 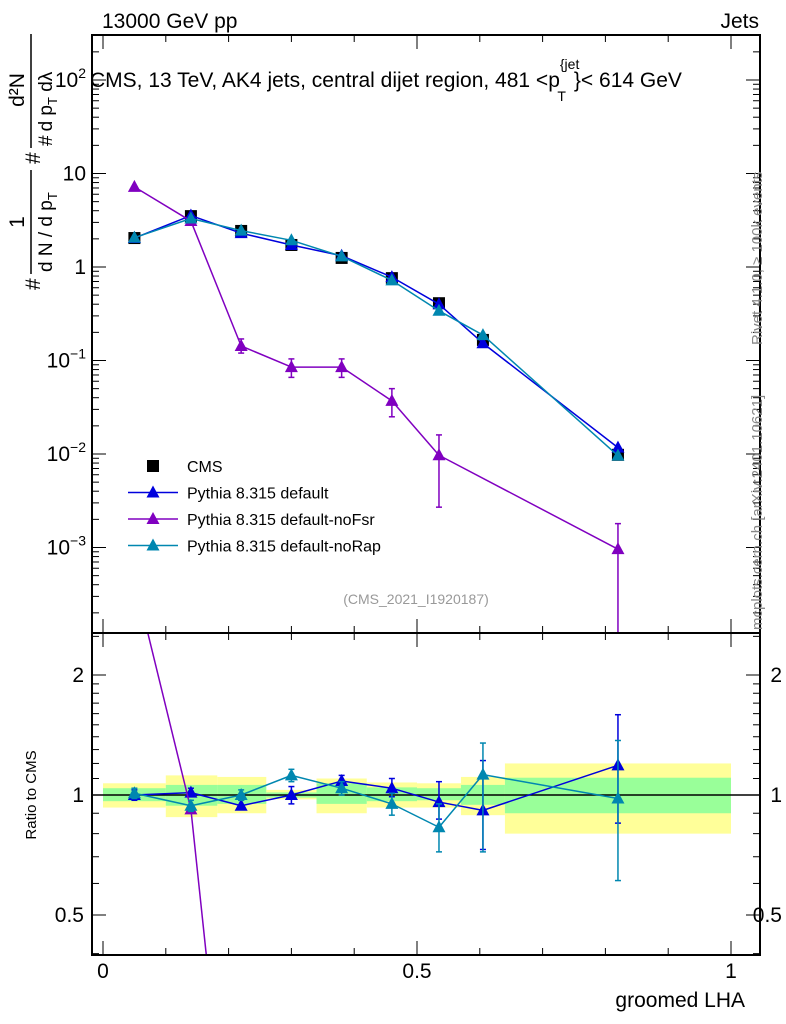 I want to click on y-label-hash-2: #, so click(x=33, y=158).